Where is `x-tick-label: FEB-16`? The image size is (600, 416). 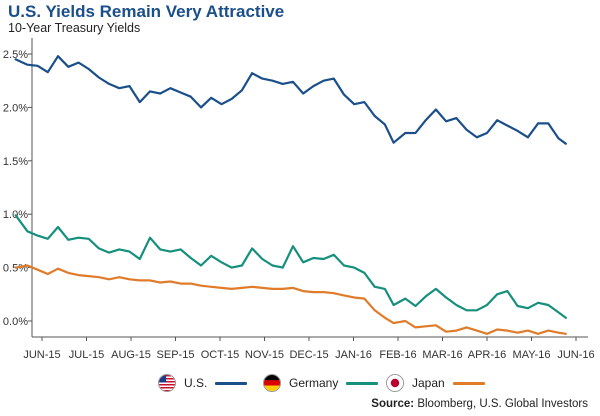 x-tick-label: FEB-16 is located at coordinates (397, 355).